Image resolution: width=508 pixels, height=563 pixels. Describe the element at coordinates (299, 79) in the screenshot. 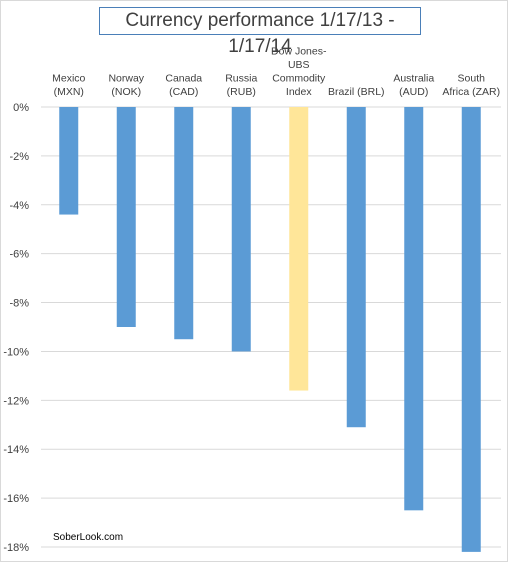

I see `category-label: Commodity` at that location.